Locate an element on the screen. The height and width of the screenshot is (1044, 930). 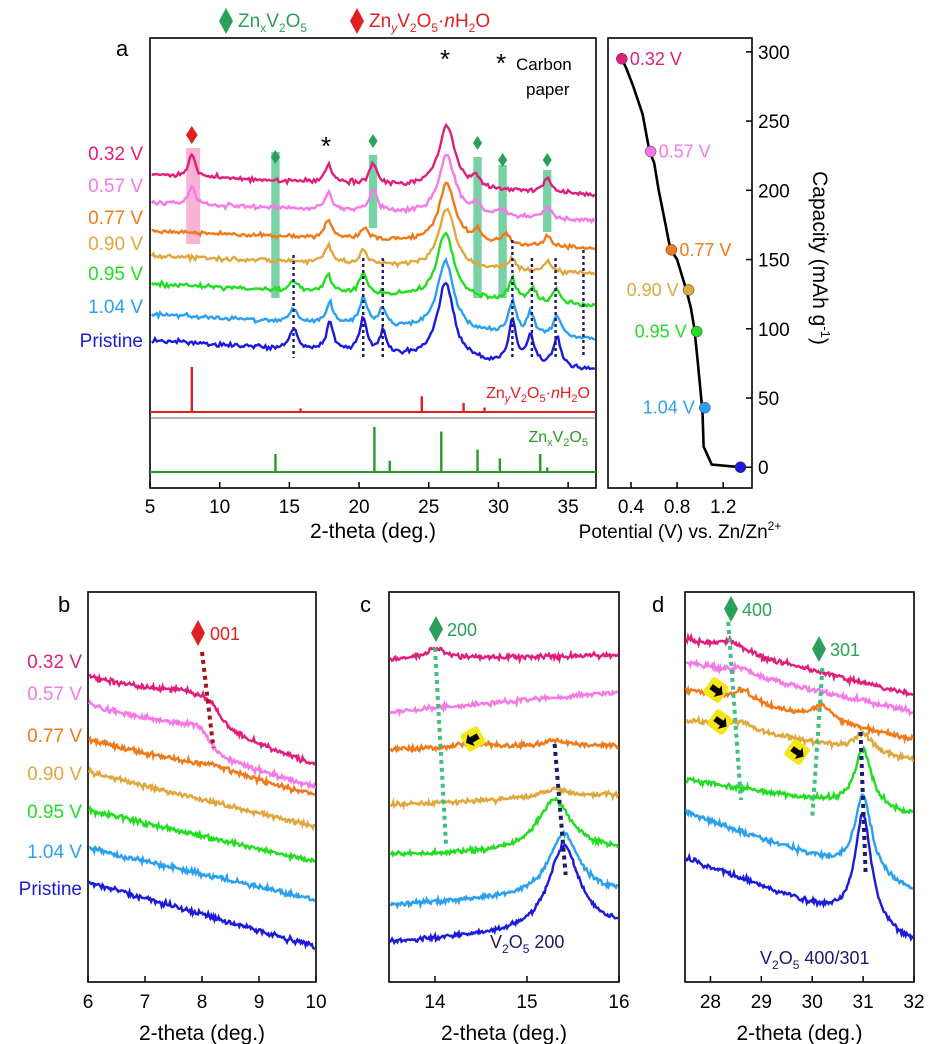
x-tick-label: 31 is located at coordinates (863, 1002).